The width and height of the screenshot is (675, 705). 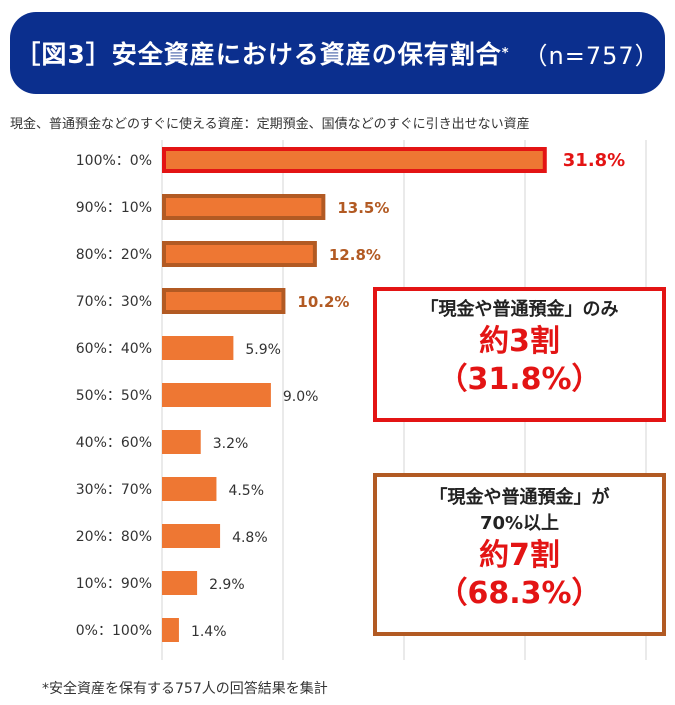 I want to click on category-label-8: 20%：80%, so click(x=114, y=537).